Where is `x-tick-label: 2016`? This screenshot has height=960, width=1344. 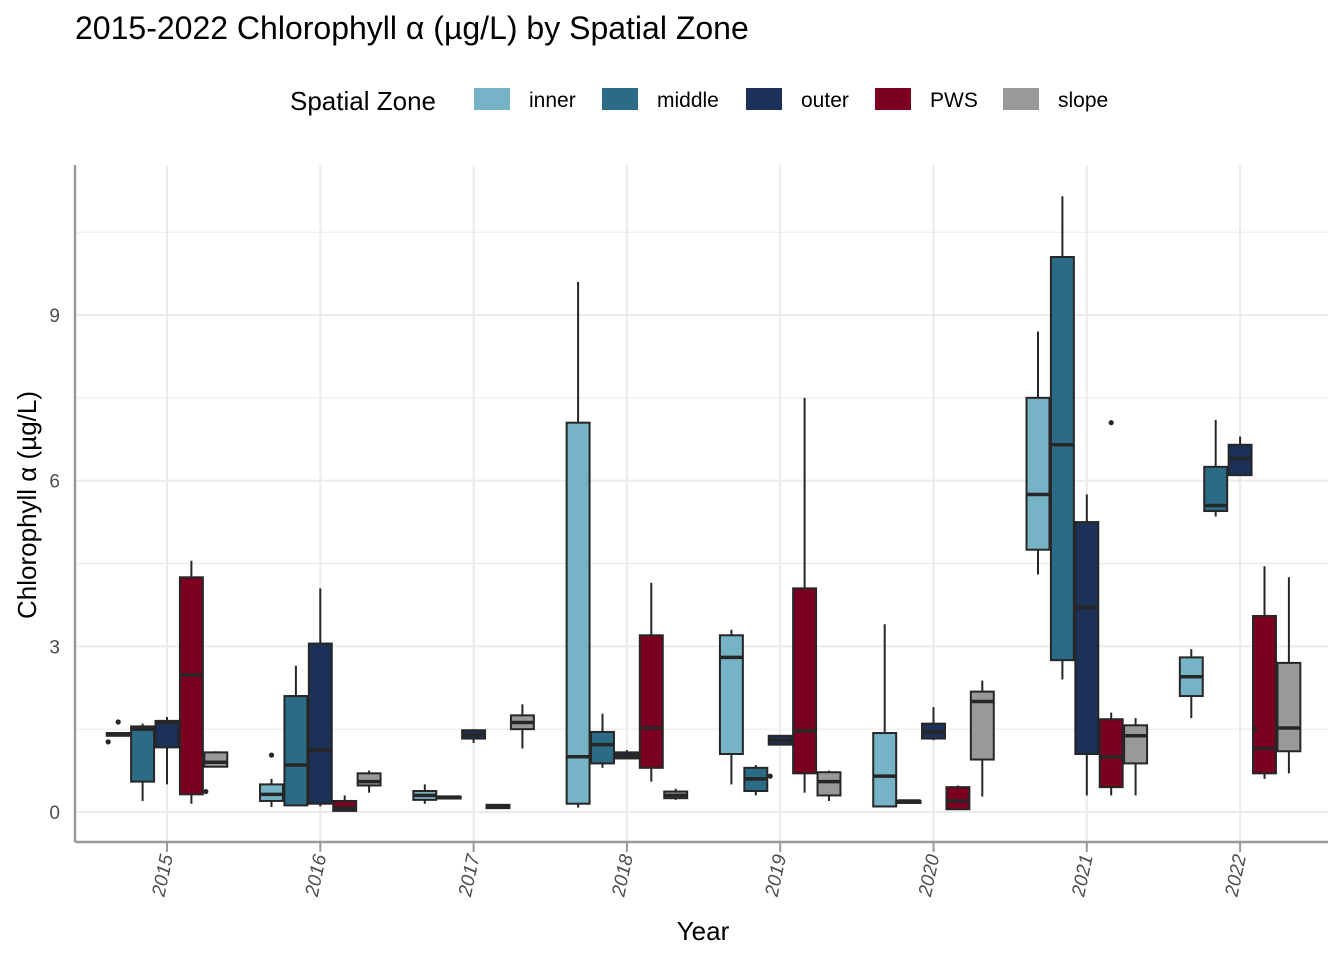 x-tick-label: 2016 is located at coordinates (317, 875).